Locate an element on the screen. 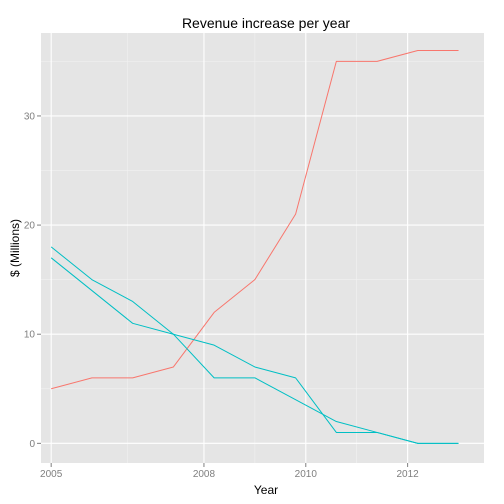 The width and height of the screenshot is (504, 504). y-tick-label: 20 is located at coordinates (30, 226).